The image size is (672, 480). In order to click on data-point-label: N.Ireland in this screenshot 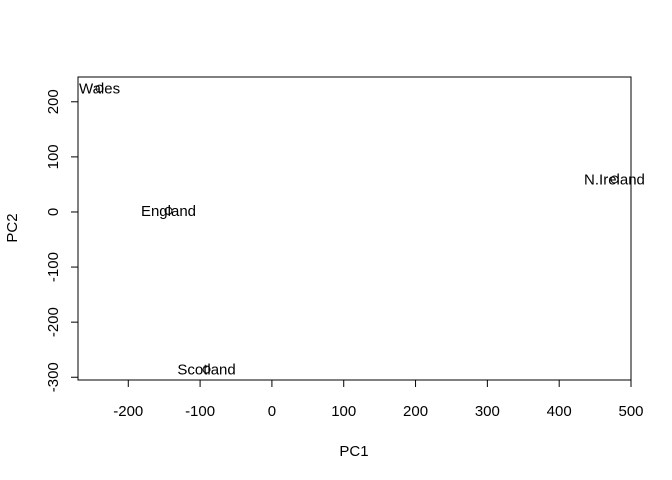, I will do `click(614, 179)`.